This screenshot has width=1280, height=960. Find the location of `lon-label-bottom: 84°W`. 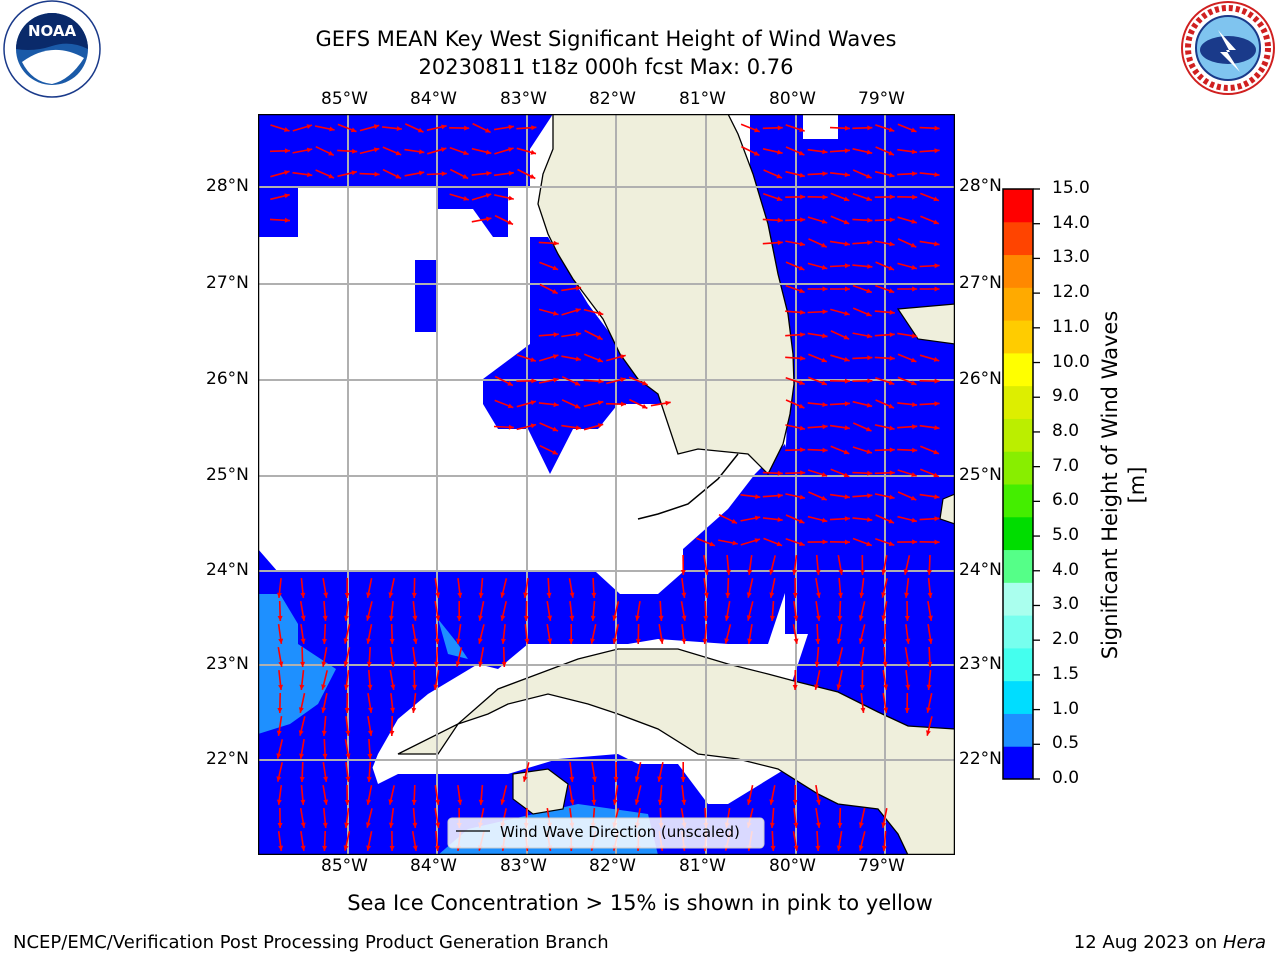

lon-label-bottom: 84°W is located at coordinates (433, 866).